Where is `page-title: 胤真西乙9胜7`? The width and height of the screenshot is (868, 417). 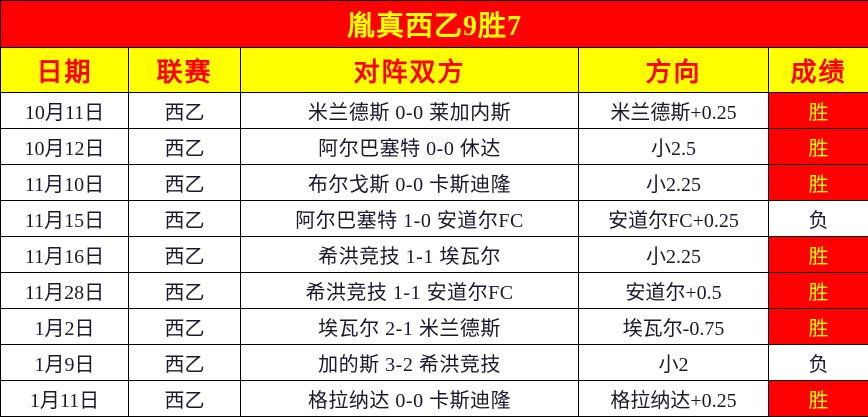
page-title: 胤真西乙9胜7 is located at coordinates (434, 24).